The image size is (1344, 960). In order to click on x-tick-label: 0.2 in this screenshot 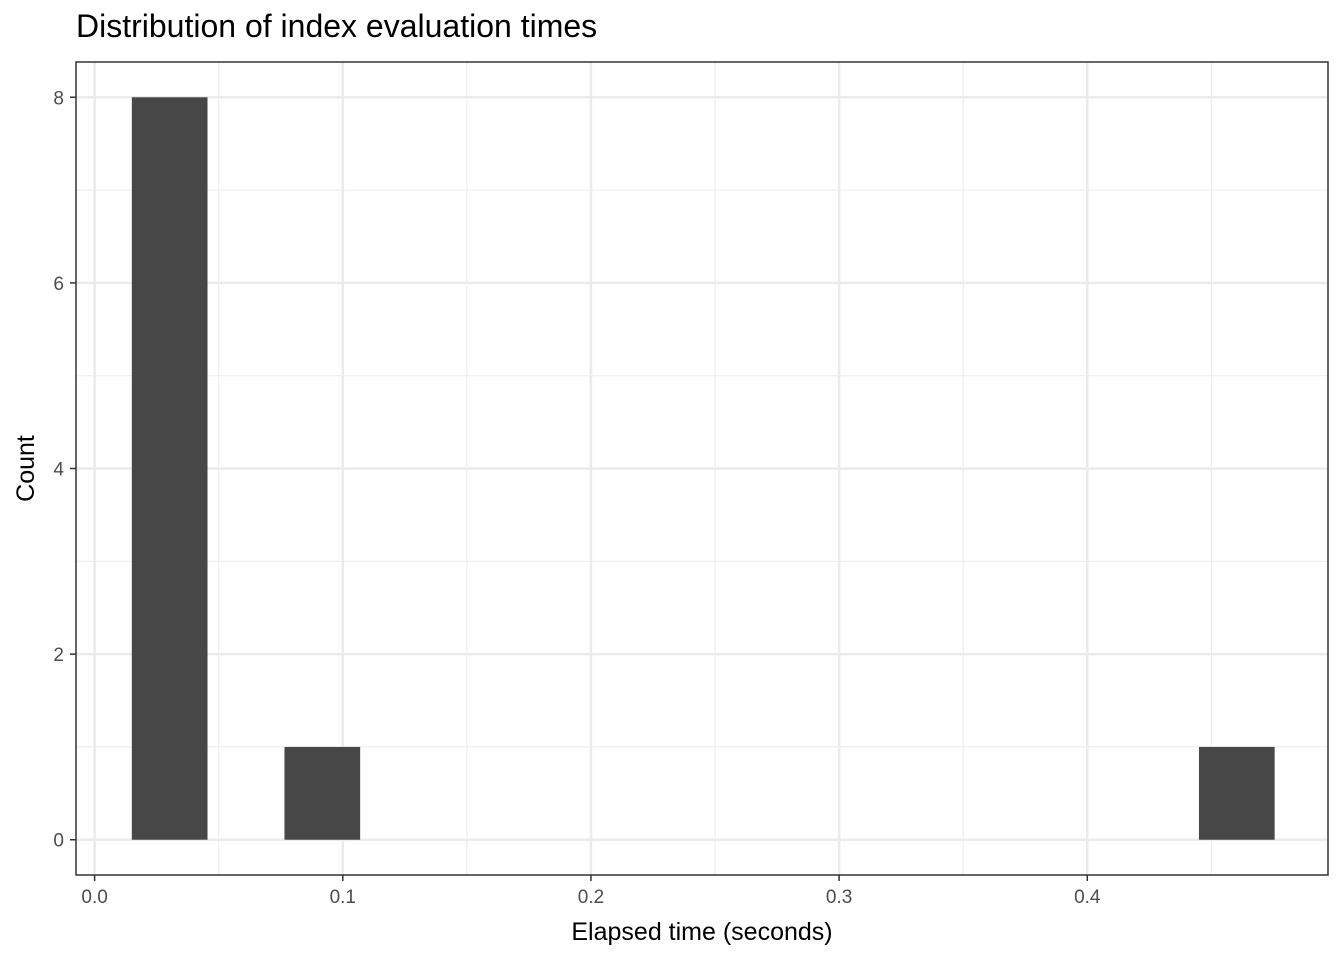, I will do `click(591, 897)`.